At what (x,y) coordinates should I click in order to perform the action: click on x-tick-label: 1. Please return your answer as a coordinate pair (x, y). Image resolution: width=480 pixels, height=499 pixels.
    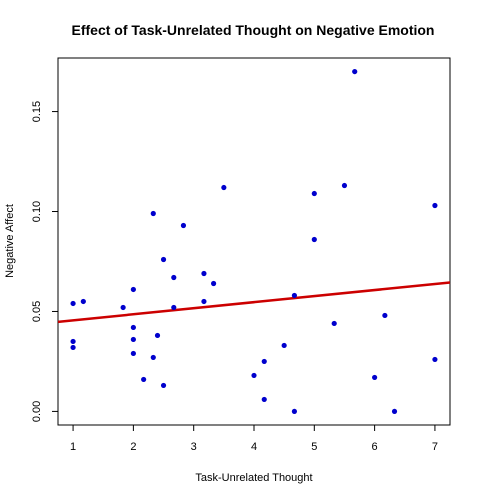
    Looking at the image, I should click on (73, 447).